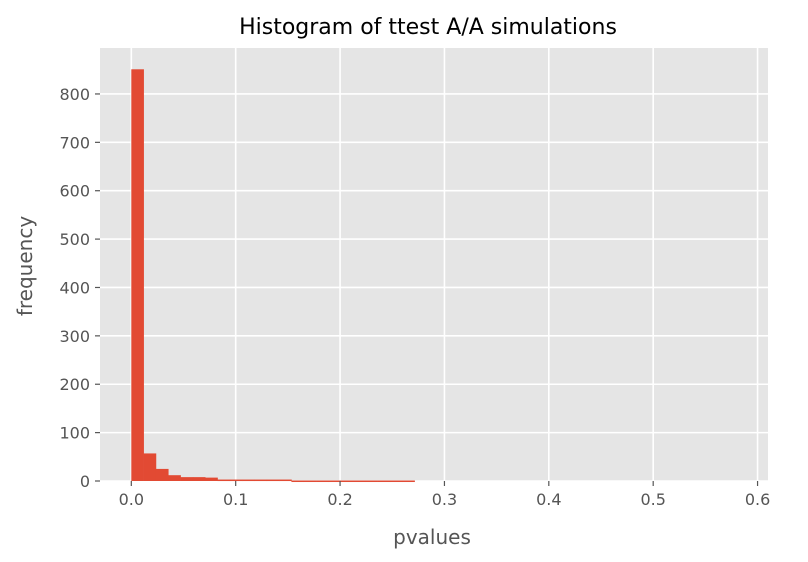 The image size is (808, 562). What do you see at coordinates (74, 287) in the screenshot?
I see `y-tick-label: 400` at bounding box center [74, 287].